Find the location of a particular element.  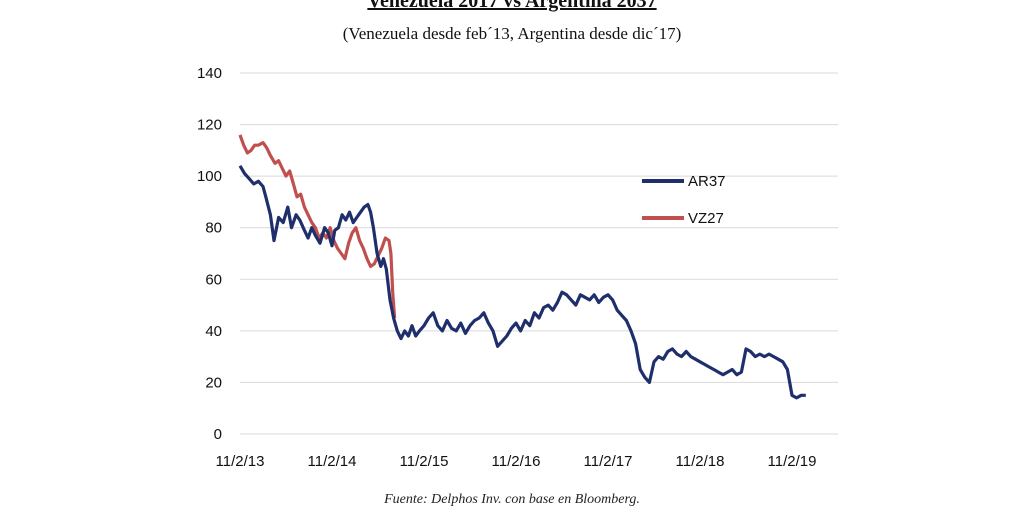

legend-label-vz27: VZ27 is located at coordinates (706, 218).